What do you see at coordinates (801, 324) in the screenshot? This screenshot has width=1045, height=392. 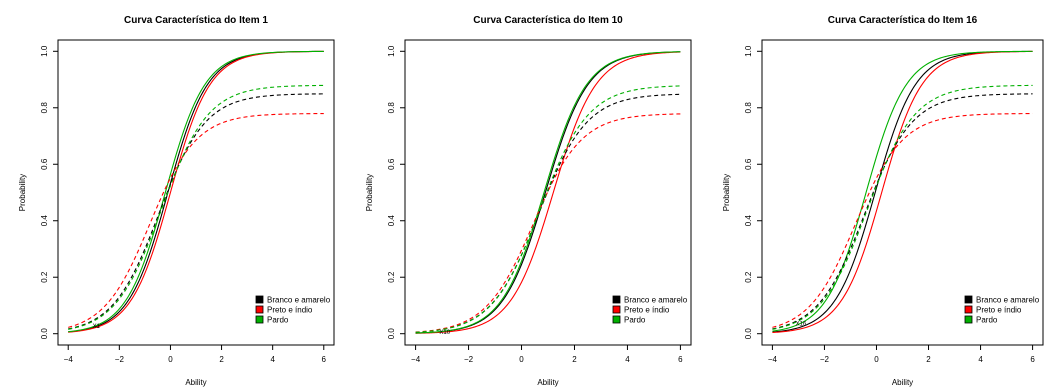 I see `item-annotation: X16` at bounding box center [801, 324].